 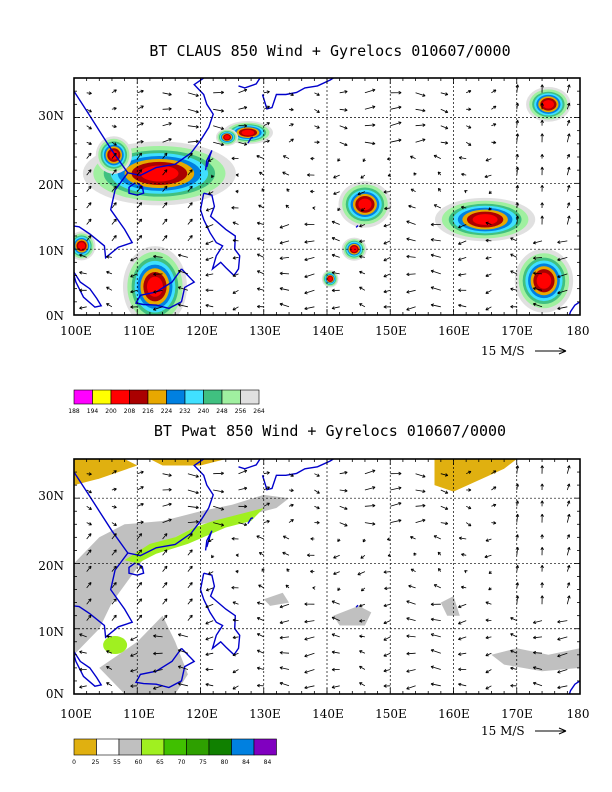 I want to click on colorbar-label: 264, so click(x=259, y=411).